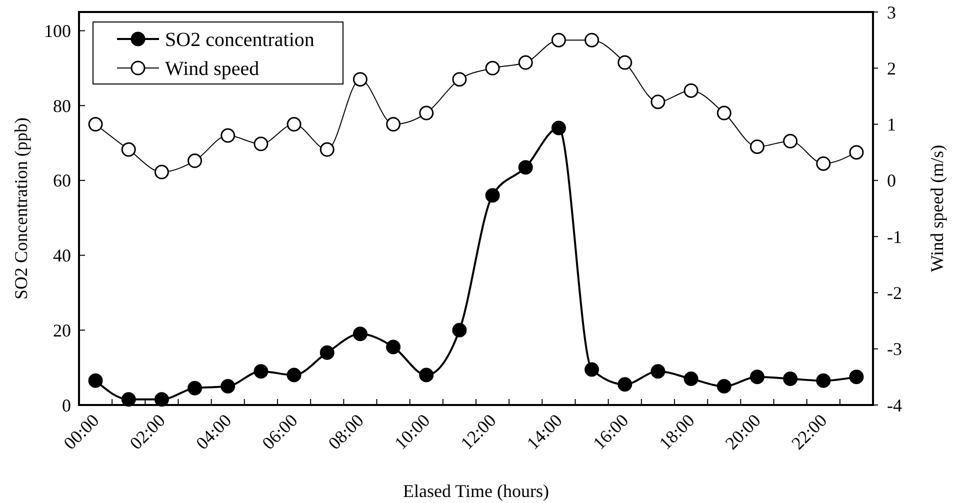 This screenshot has width=958, height=503. I want to click on y-tick-label: 20, so click(62, 330).